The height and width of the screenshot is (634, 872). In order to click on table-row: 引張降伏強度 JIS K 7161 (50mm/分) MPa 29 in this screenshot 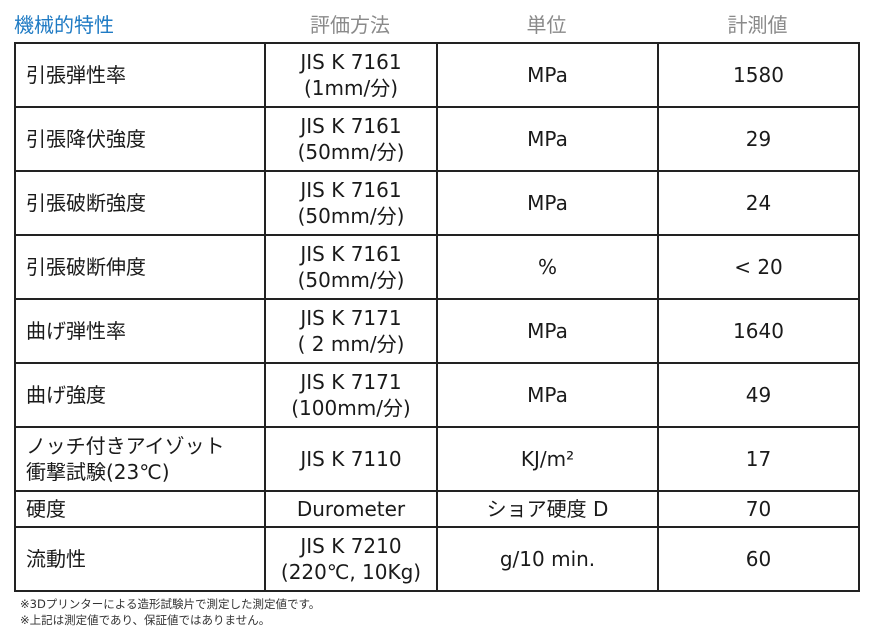, I will do `click(437, 139)`.